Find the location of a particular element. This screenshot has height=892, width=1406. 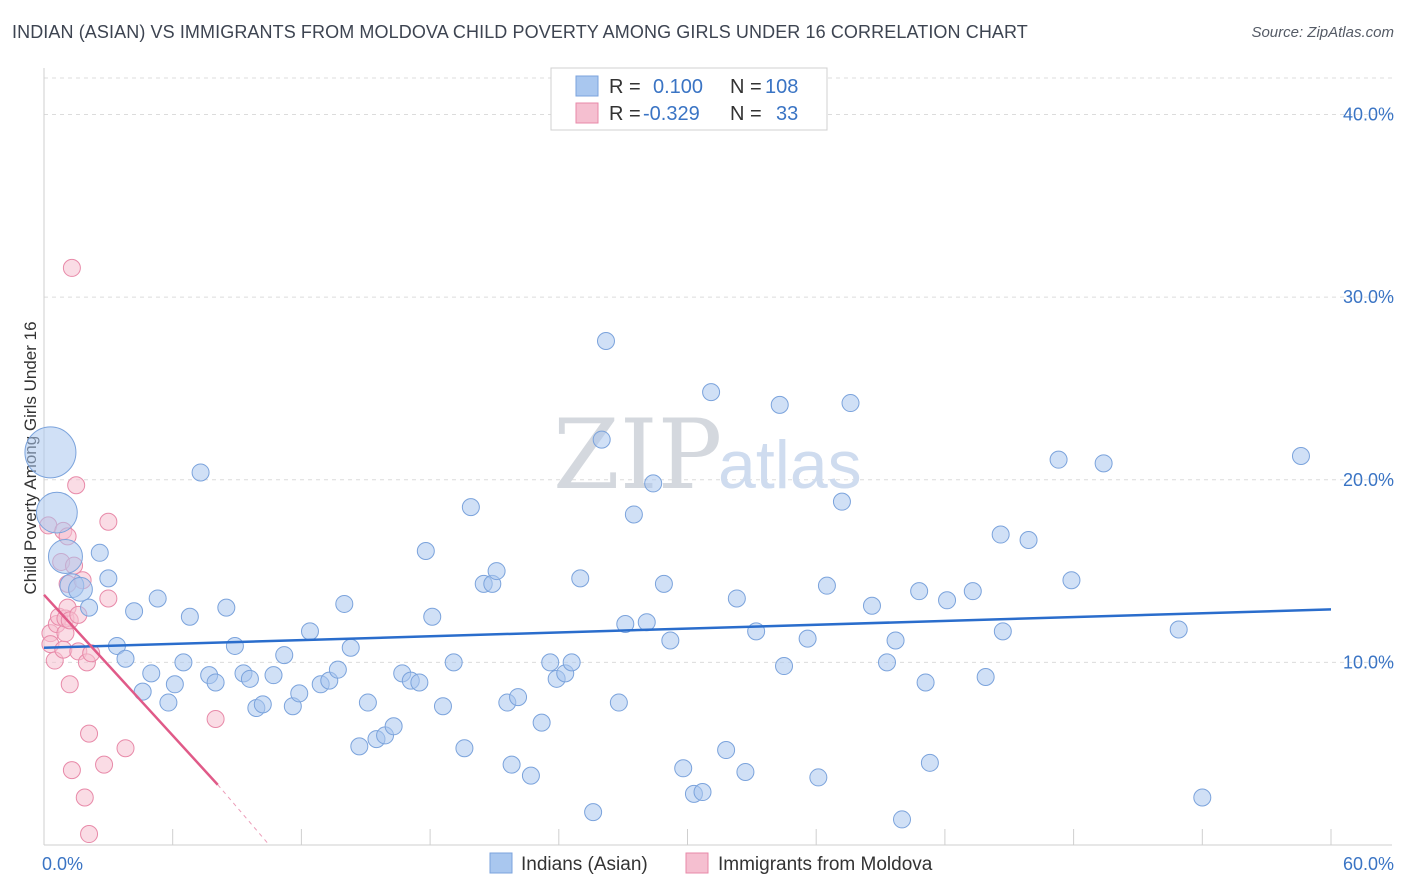

bottom-legend-swatch-pink is located at coordinates (697, 863).